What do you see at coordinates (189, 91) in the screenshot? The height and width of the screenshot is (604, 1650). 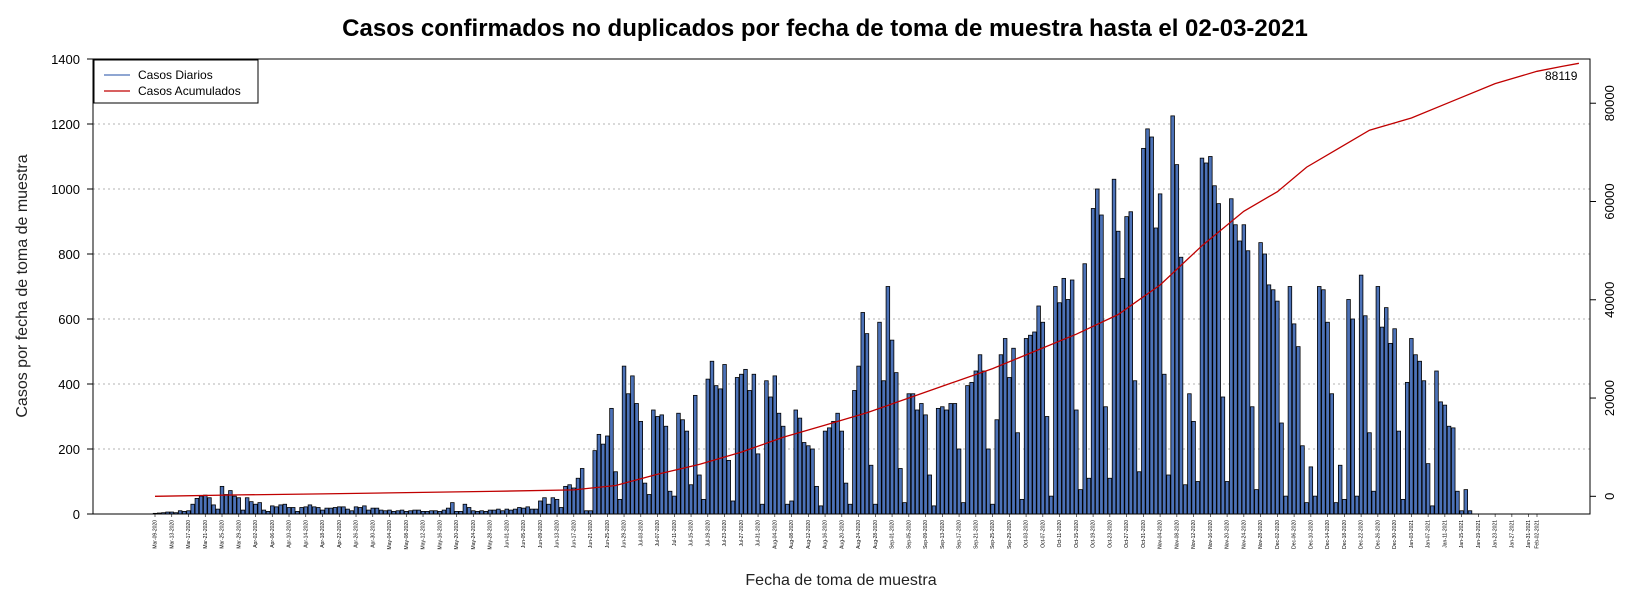 I see `legend-cumulative-label: Casos Acumulados` at bounding box center [189, 91].